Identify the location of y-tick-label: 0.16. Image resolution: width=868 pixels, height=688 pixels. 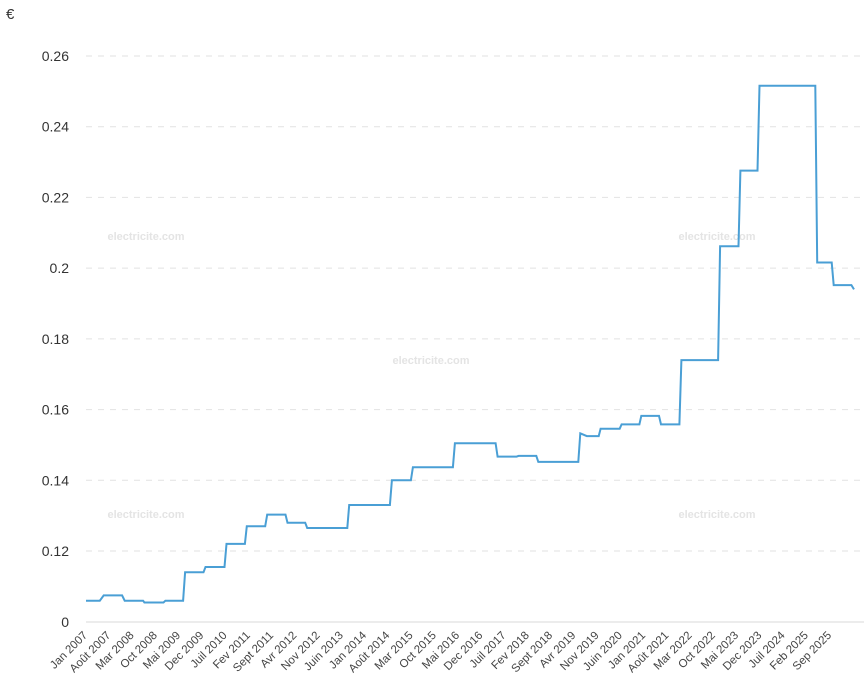
(55, 410).